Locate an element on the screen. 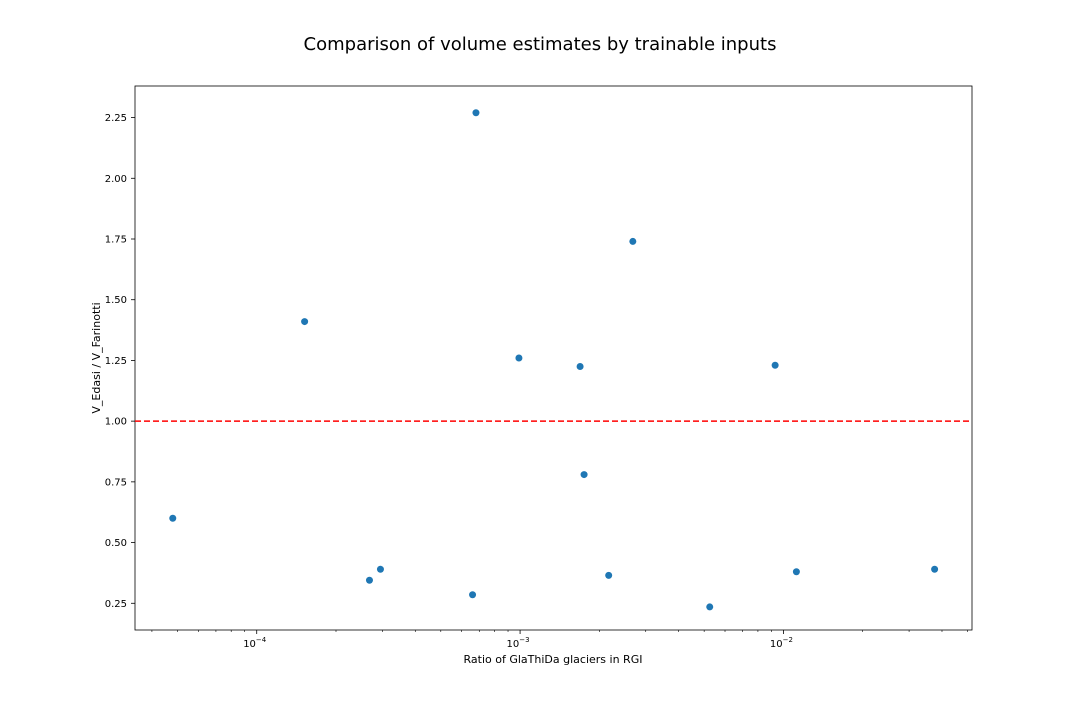 This screenshot has width=1080, height=725. y-tick-label: 1.75 is located at coordinates (116, 240).